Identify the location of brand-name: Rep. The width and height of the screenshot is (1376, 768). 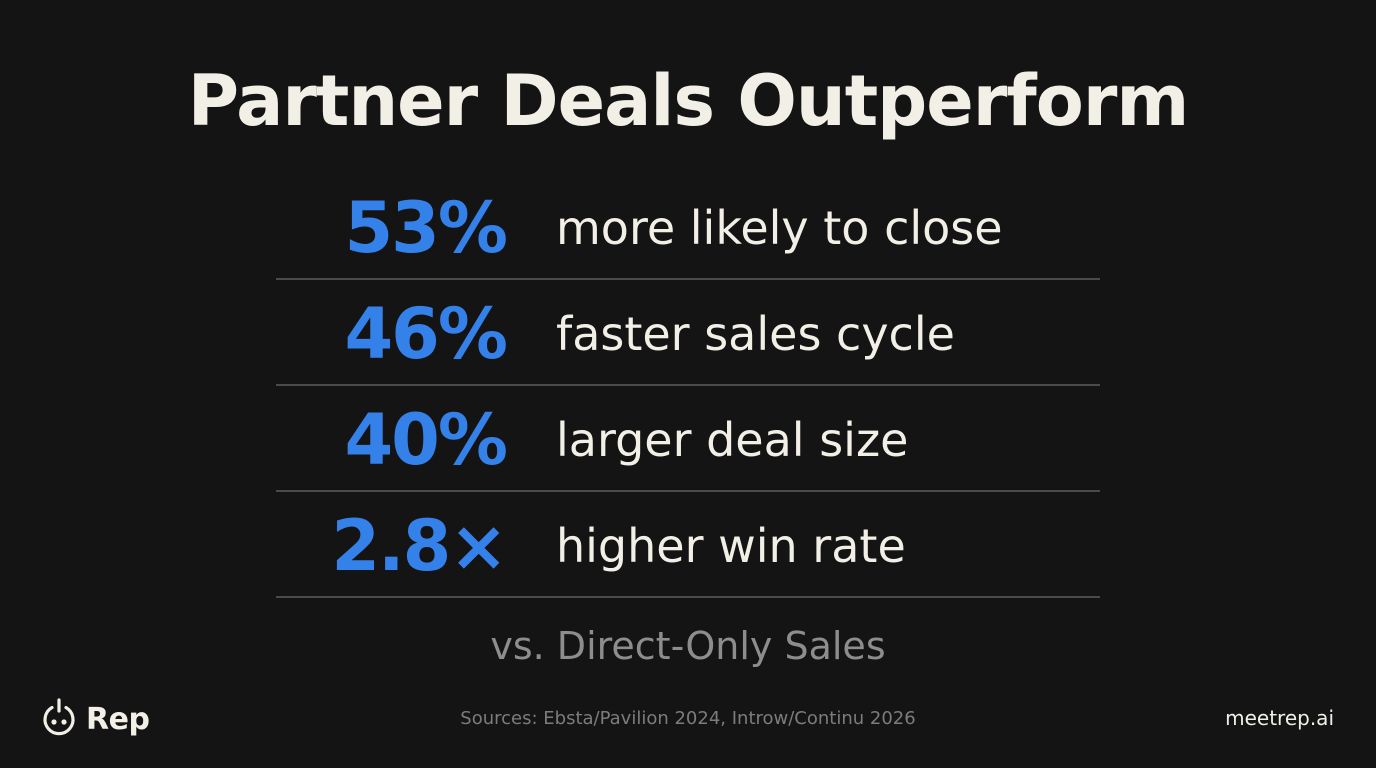
(118, 719).